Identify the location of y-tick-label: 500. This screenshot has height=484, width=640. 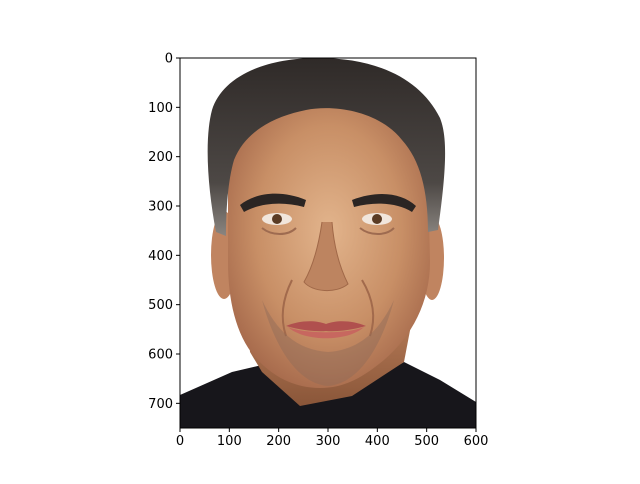
(160, 305).